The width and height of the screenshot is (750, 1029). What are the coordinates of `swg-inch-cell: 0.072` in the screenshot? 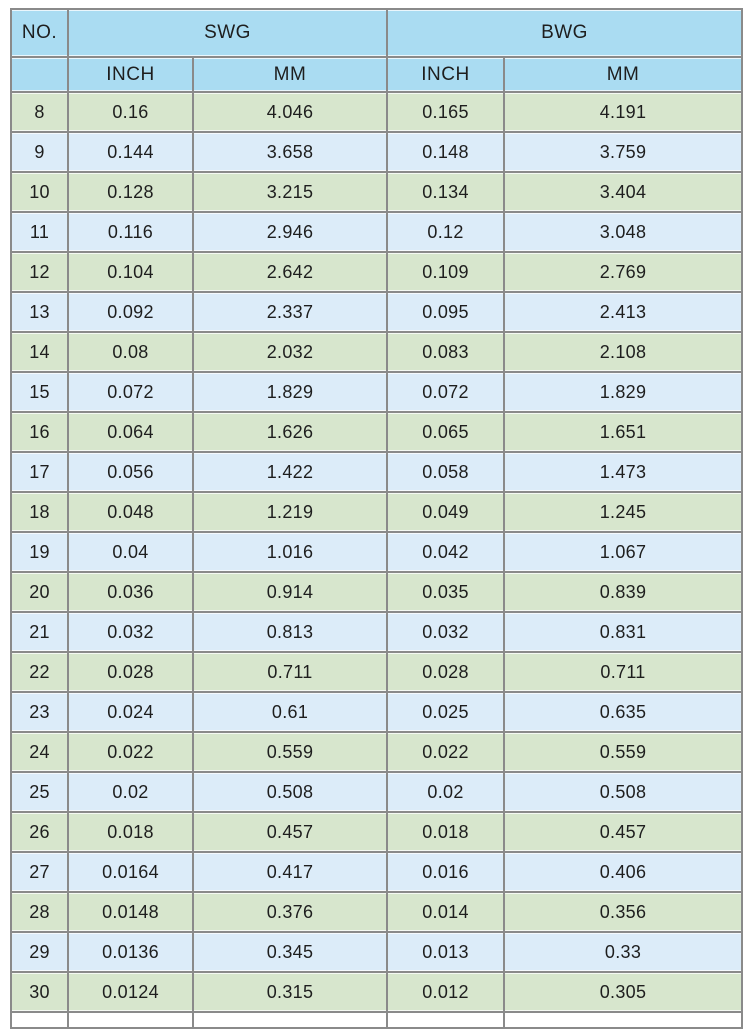 It's located at (130, 392).